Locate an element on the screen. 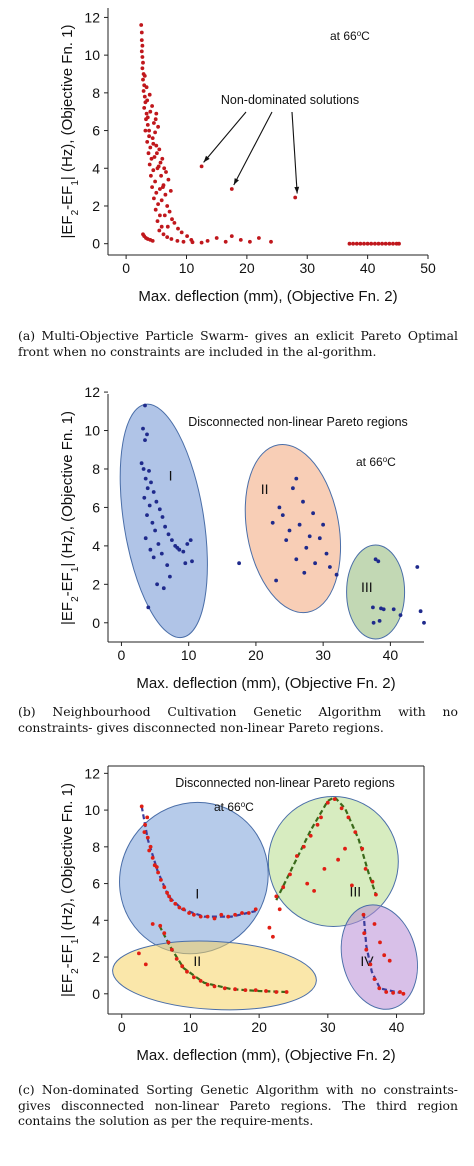  y-tick-label: 0 is located at coordinates (96, 244).